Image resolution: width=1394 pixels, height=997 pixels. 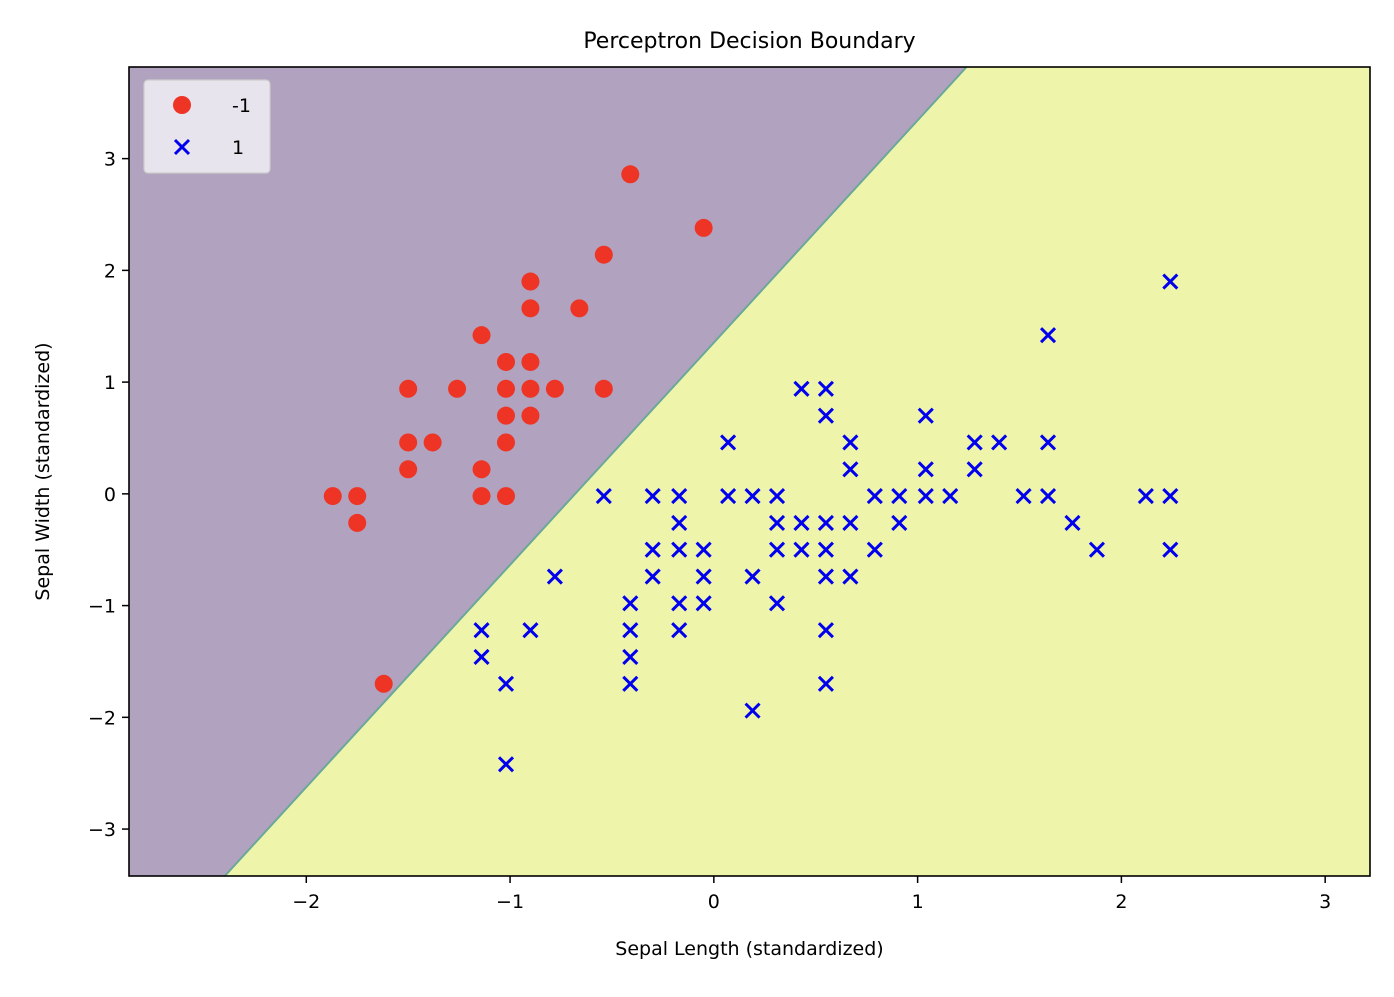 I want to click on legend-label: 1, so click(x=238, y=148).